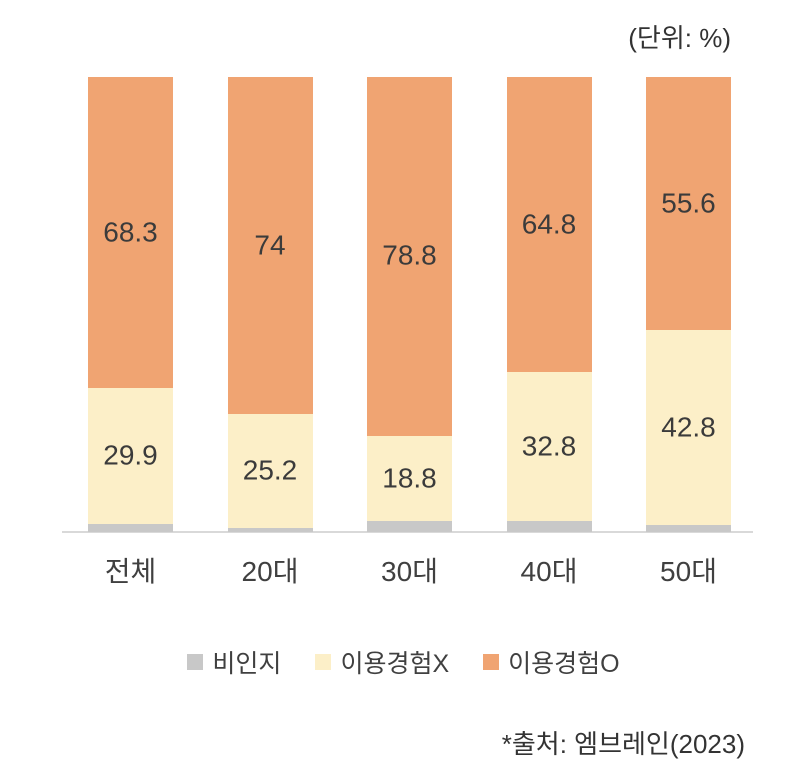 The height and width of the screenshot is (764, 807). I want to click on value-label: 42.8, so click(688, 426).